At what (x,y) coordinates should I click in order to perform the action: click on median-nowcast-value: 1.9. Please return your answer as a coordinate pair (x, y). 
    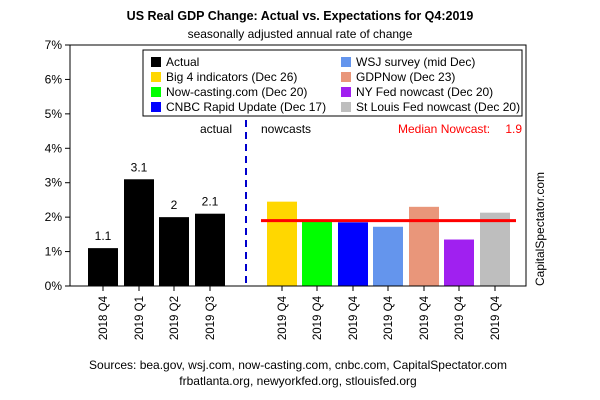
    Looking at the image, I should click on (513, 129).